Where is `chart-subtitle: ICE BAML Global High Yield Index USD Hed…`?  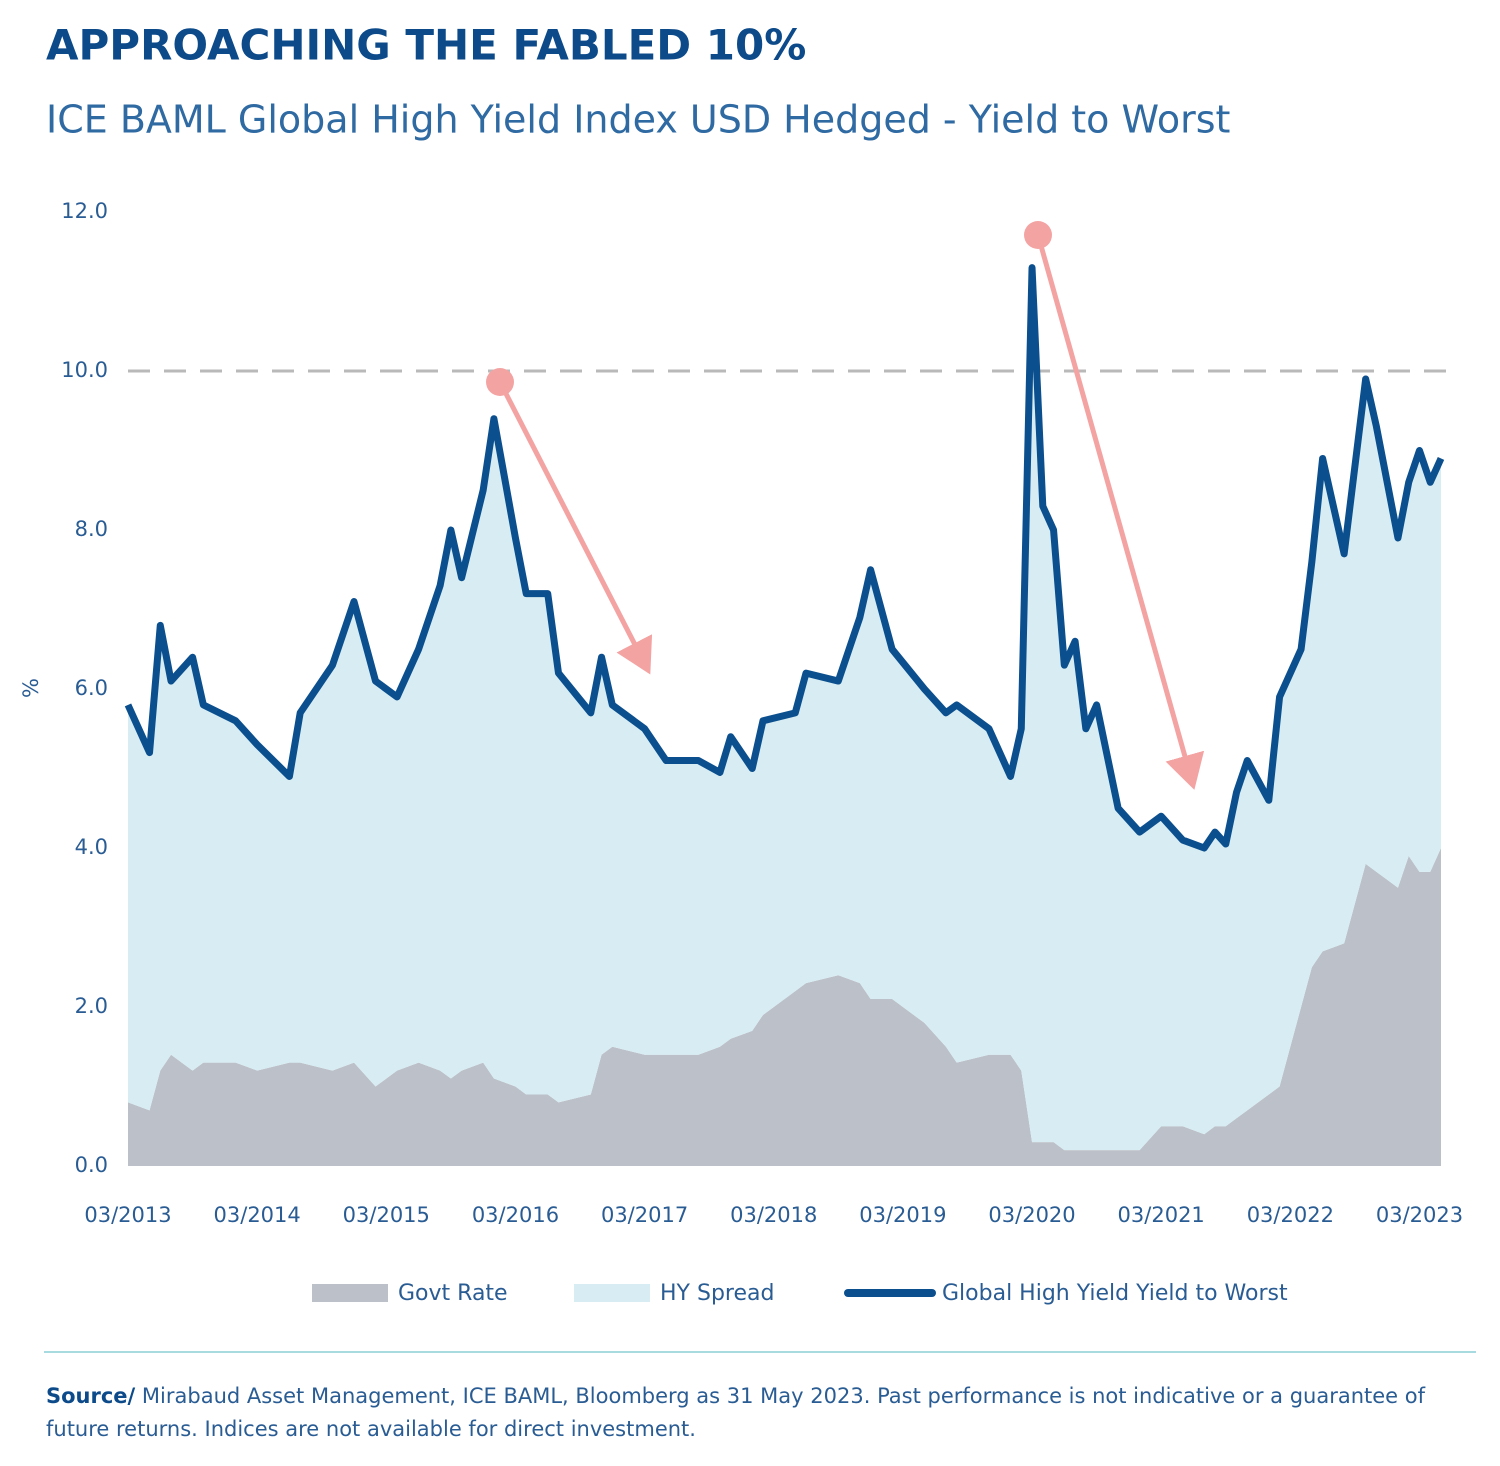
chart-subtitle: ICE BAML Global High Yield Index USD Hed… is located at coordinates (638, 120).